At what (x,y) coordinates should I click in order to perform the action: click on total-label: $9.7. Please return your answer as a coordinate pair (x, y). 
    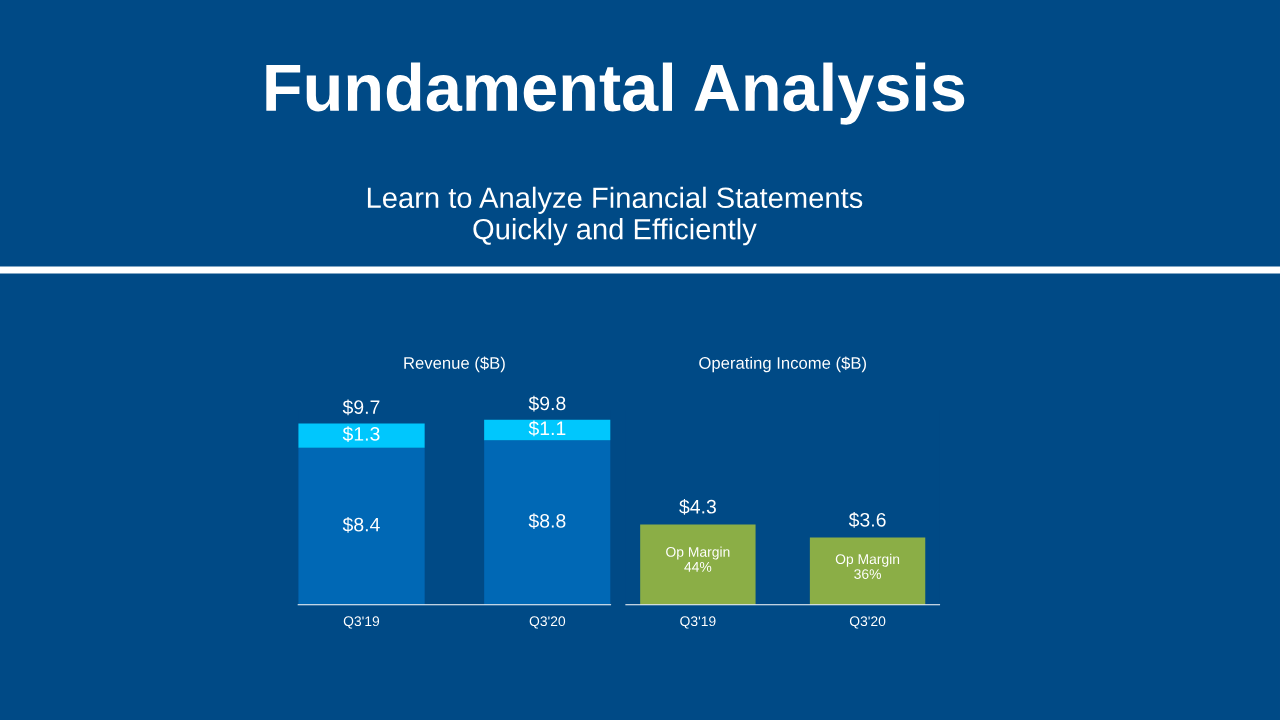
    Looking at the image, I should click on (361, 407).